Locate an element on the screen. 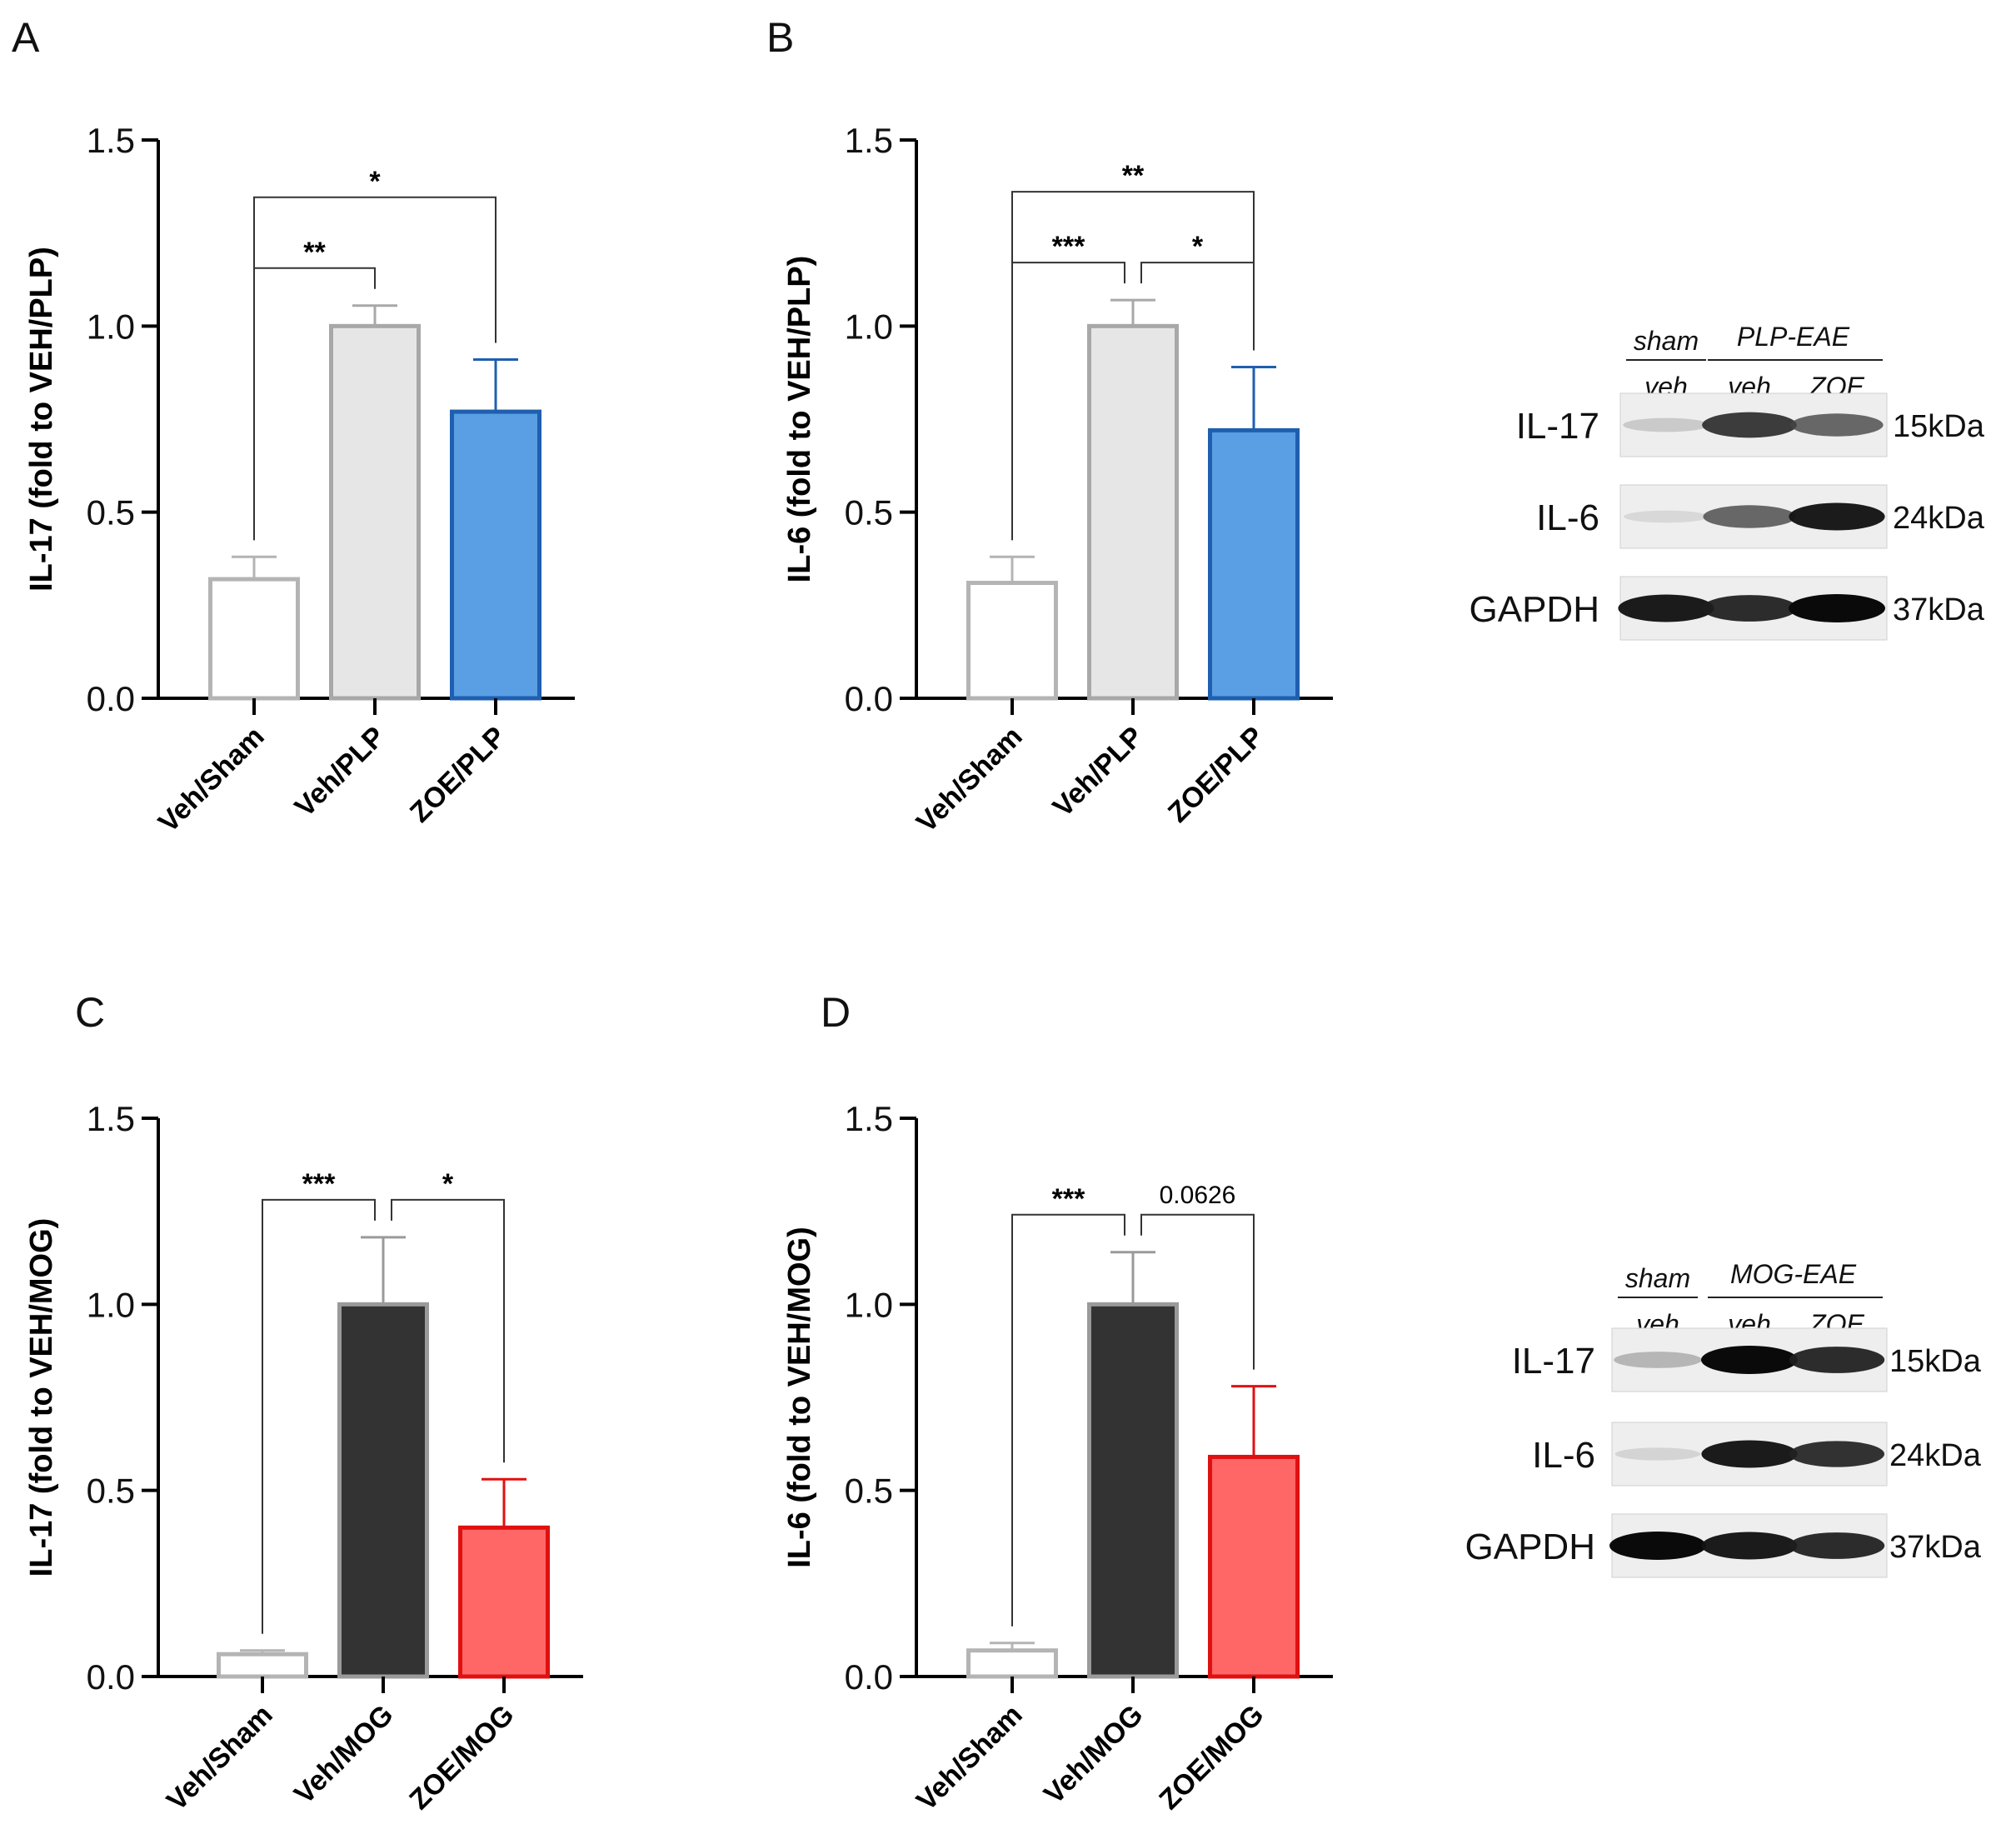 This screenshot has height=1834, width=2016. panel-label-d: D is located at coordinates (836, 1013).